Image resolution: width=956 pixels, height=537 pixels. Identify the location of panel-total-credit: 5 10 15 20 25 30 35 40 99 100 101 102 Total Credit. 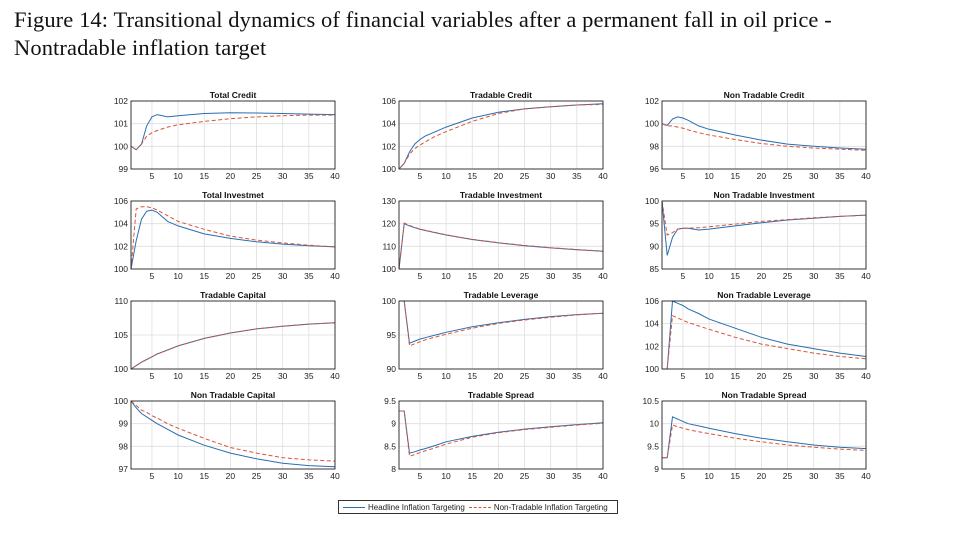
(227, 135).